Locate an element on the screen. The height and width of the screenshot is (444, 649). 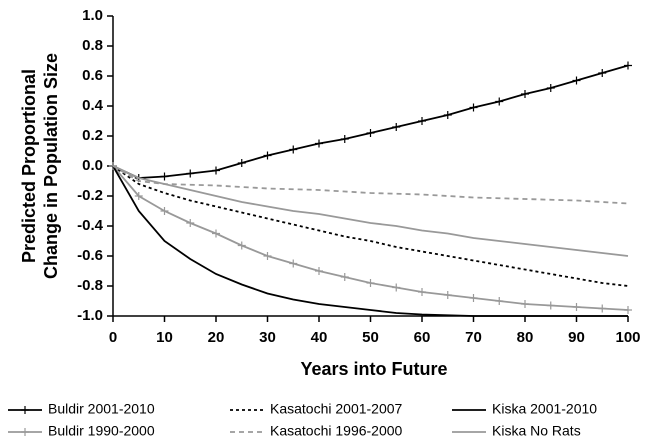
y-tick-label: -0.2 is located at coordinates (90, 195).